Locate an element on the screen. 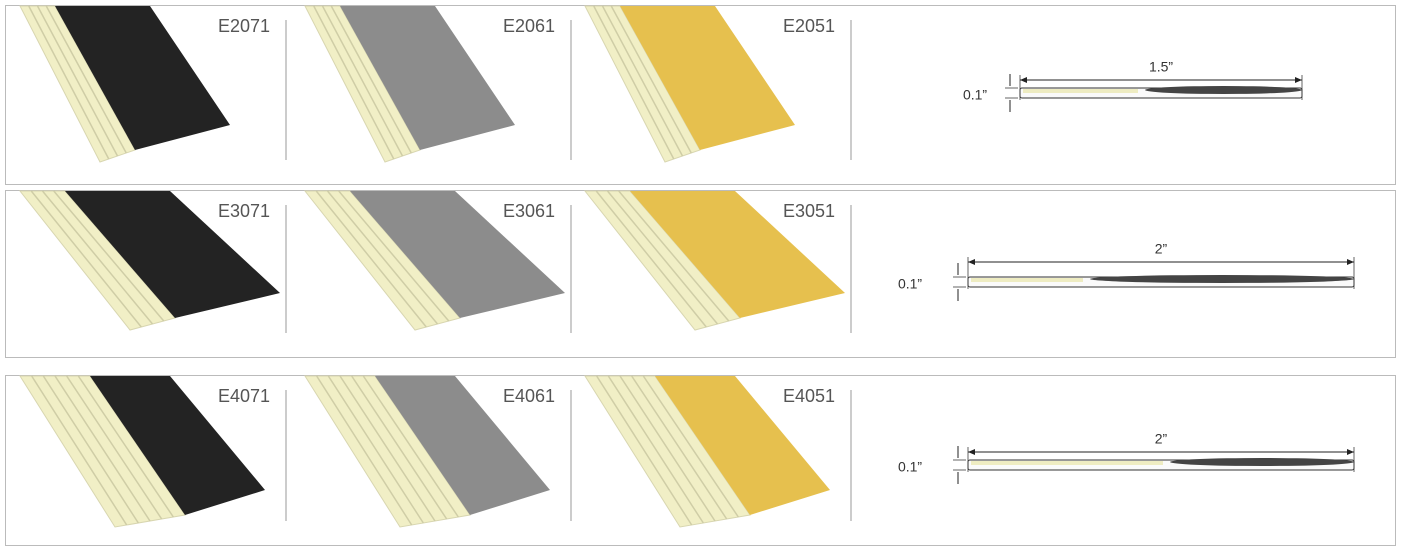  product-code: E2071 is located at coordinates (244, 26).